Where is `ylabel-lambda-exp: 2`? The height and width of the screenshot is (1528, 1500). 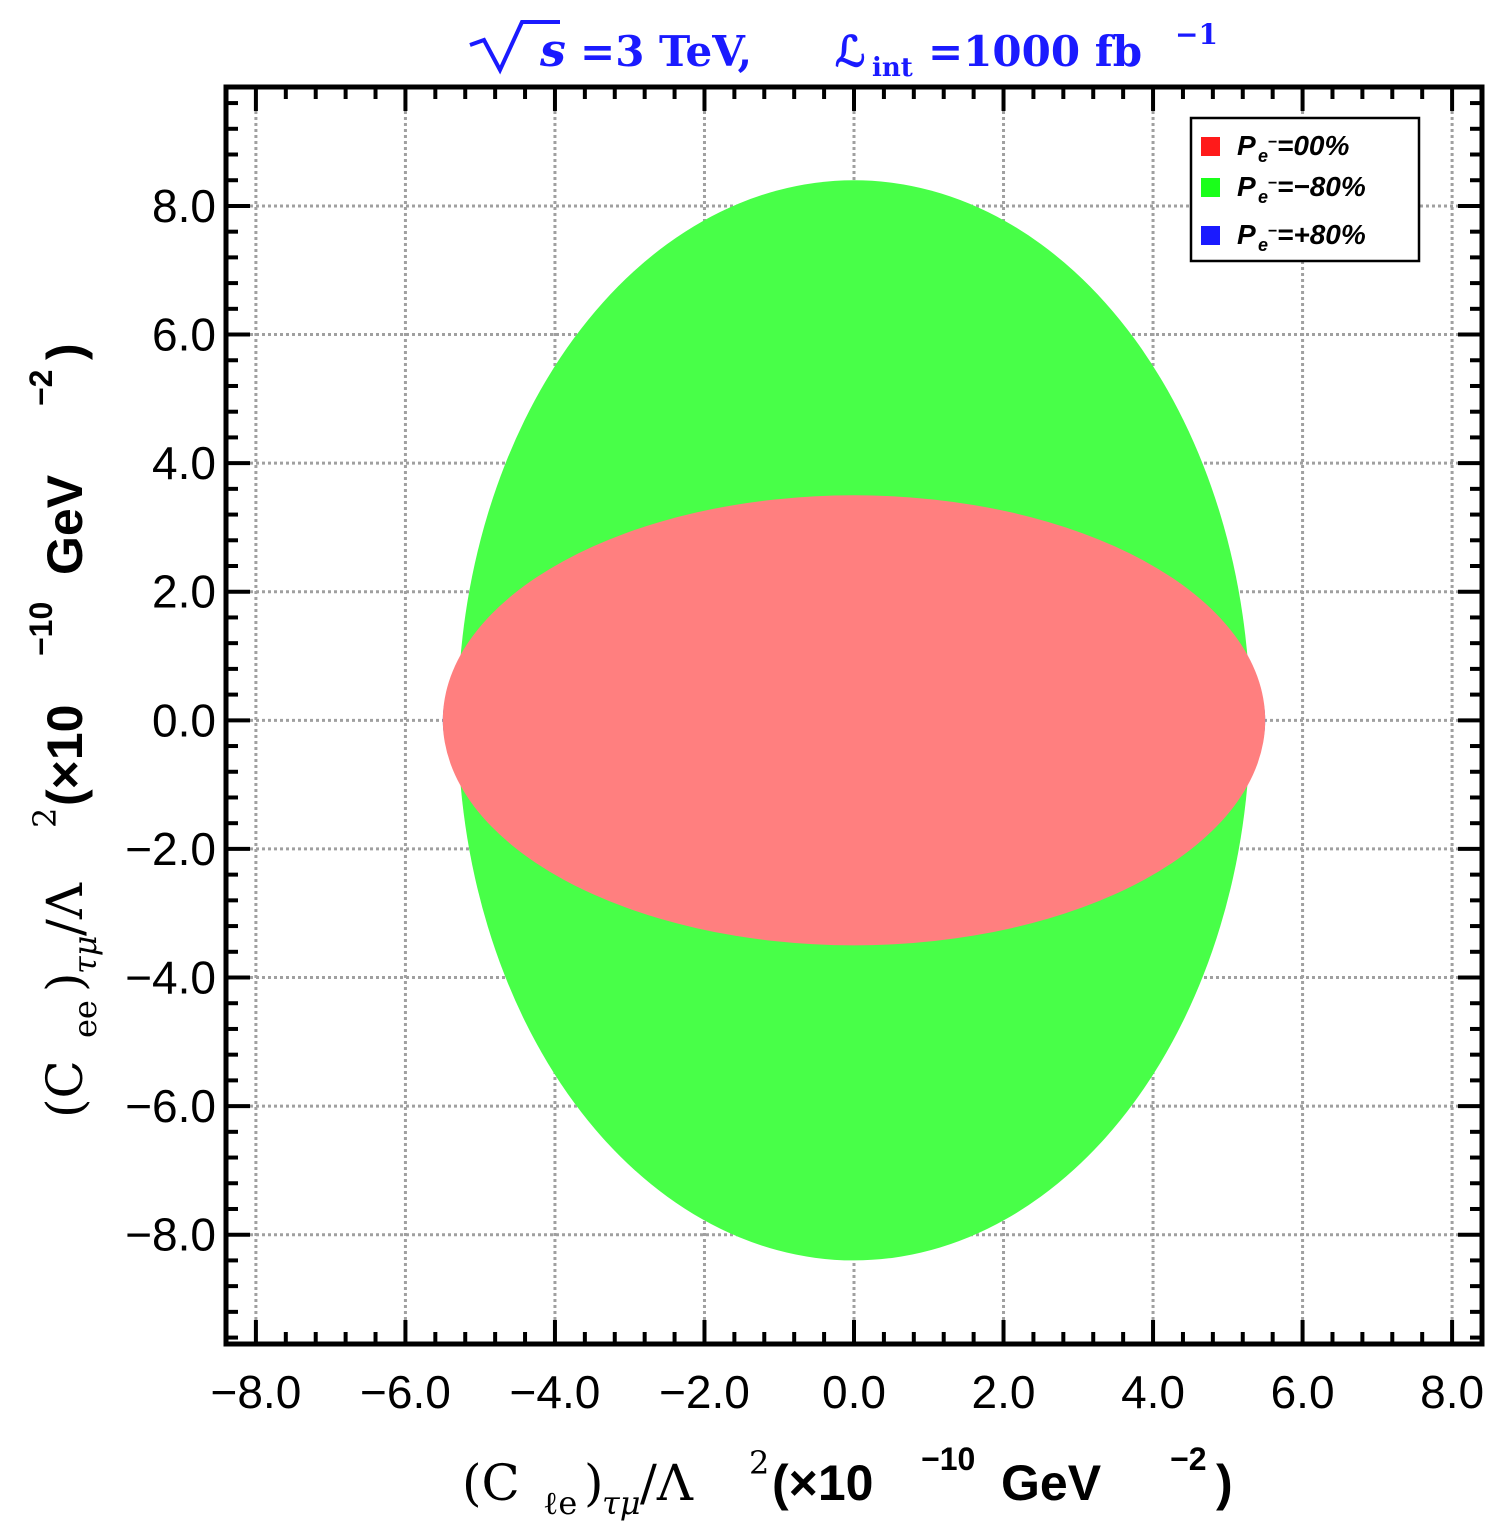 ylabel-lambda-exp: 2 is located at coordinates (45, 818).